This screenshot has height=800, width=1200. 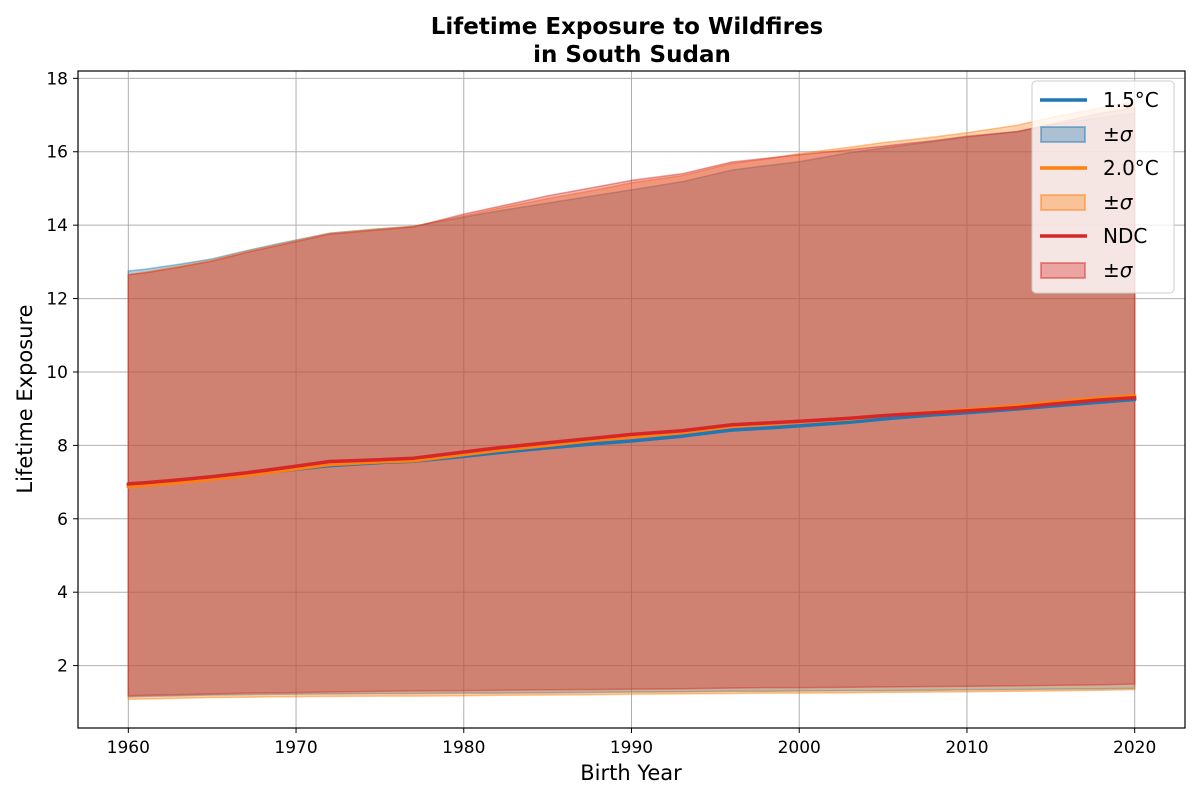 What do you see at coordinates (966, 748) in the screenshot?
I see `x-tick-label: 2010` at bounding box center [966, 748].